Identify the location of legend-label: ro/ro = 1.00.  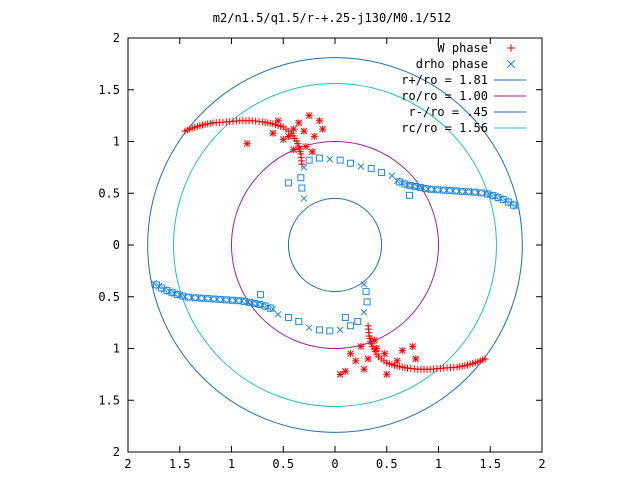
(444, 96).